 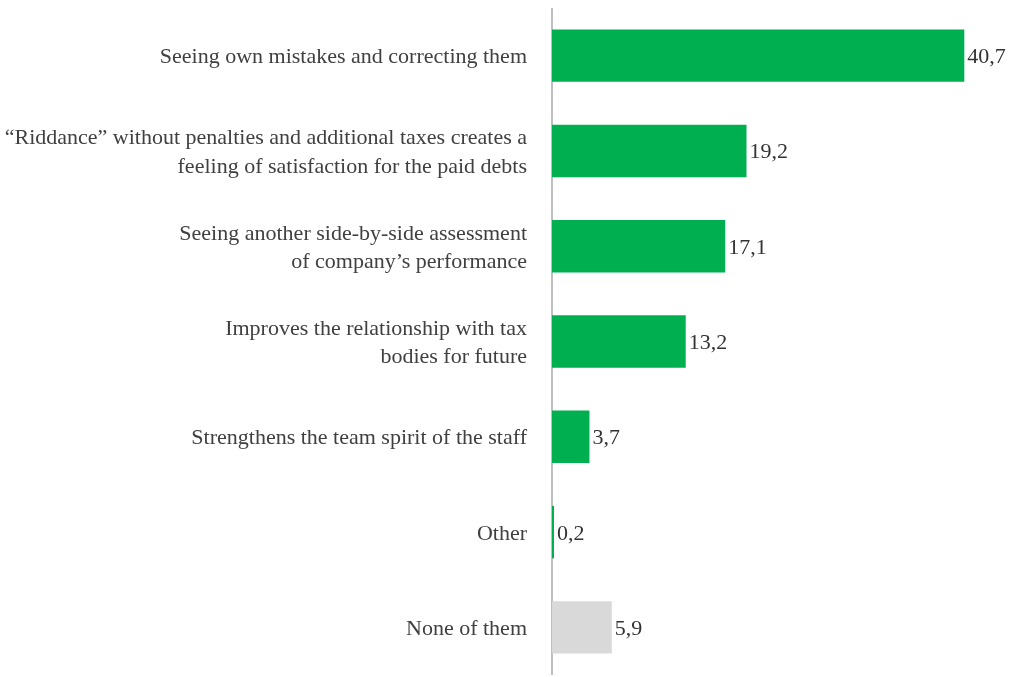 I want to click on data-label: 40,7, so click(x=986, y=56).